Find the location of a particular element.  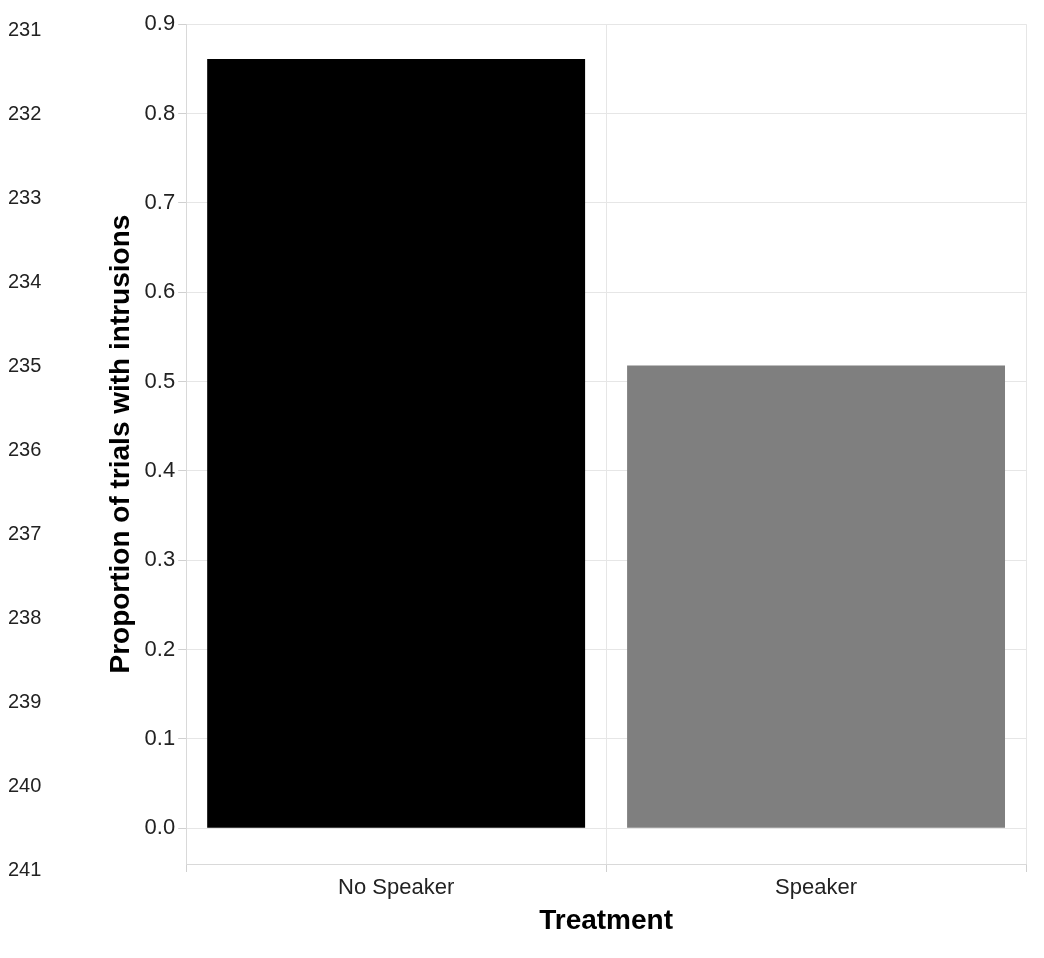

y-tick-label: 0.4 is located at coordinates (160, 469).